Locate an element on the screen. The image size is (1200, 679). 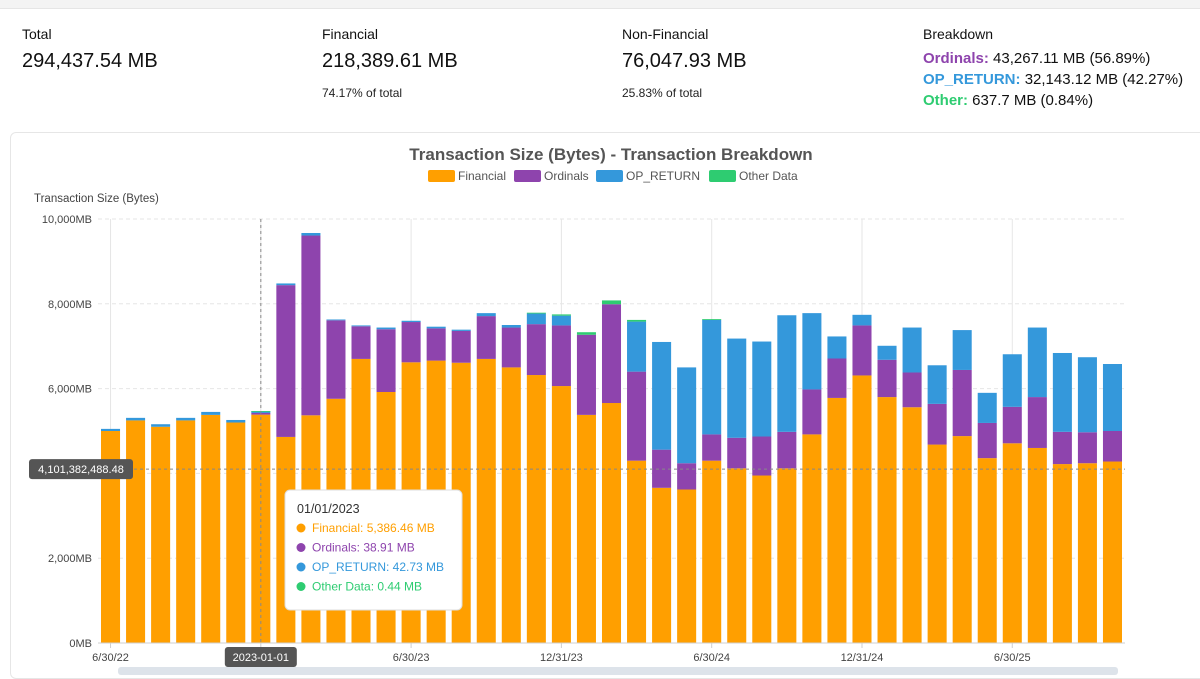
legend-swatch-ordinals is located at coordinates (527, 176).